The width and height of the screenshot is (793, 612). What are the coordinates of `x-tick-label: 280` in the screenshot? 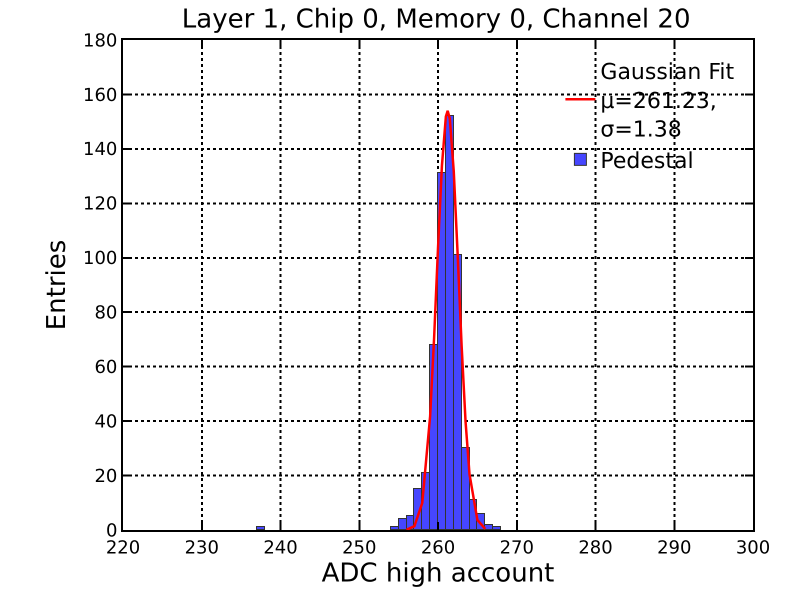 It's located at (595, 548).